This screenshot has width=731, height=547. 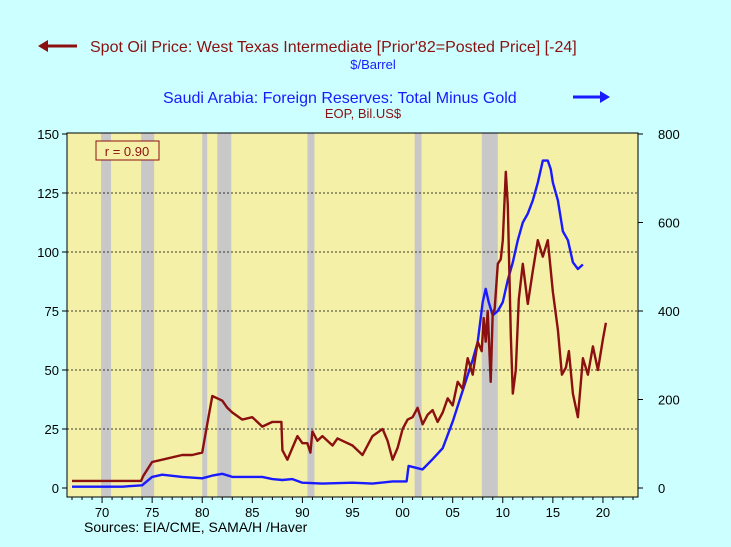 I want to click on y-left-tick-label-125: 125, so click(x=48, y=193).